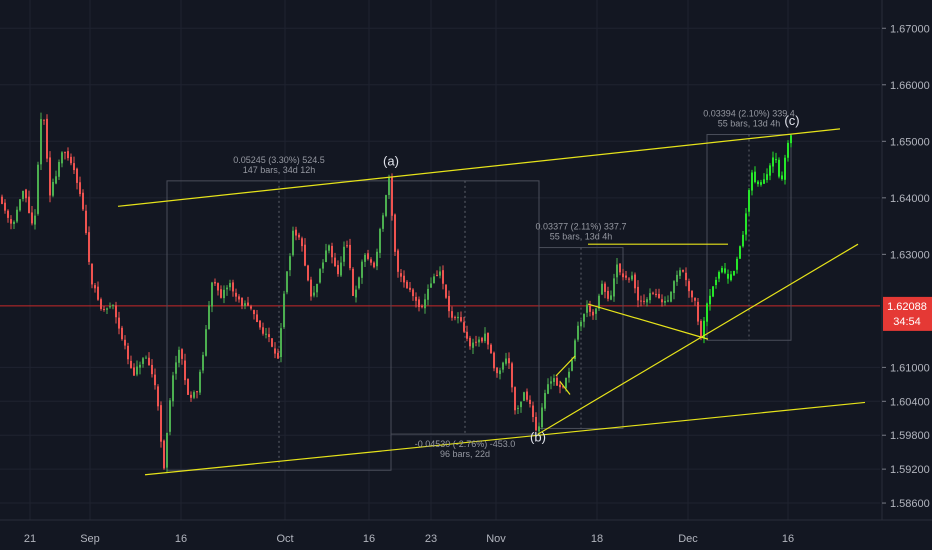 This screenshot has width=932, height=550. What do you see at coordinates (431, 539) in the screenshot?
I see `x-tick-label: 23` at bounding box center [431, 539].